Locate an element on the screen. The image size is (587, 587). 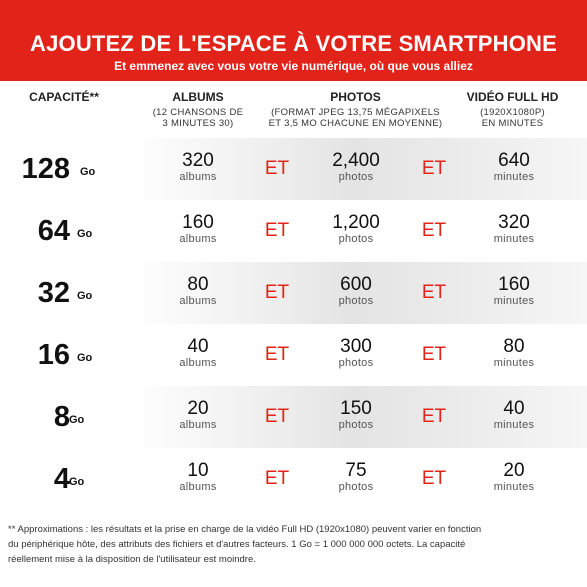
video-value: 320 is located at coordinates (514, 222).